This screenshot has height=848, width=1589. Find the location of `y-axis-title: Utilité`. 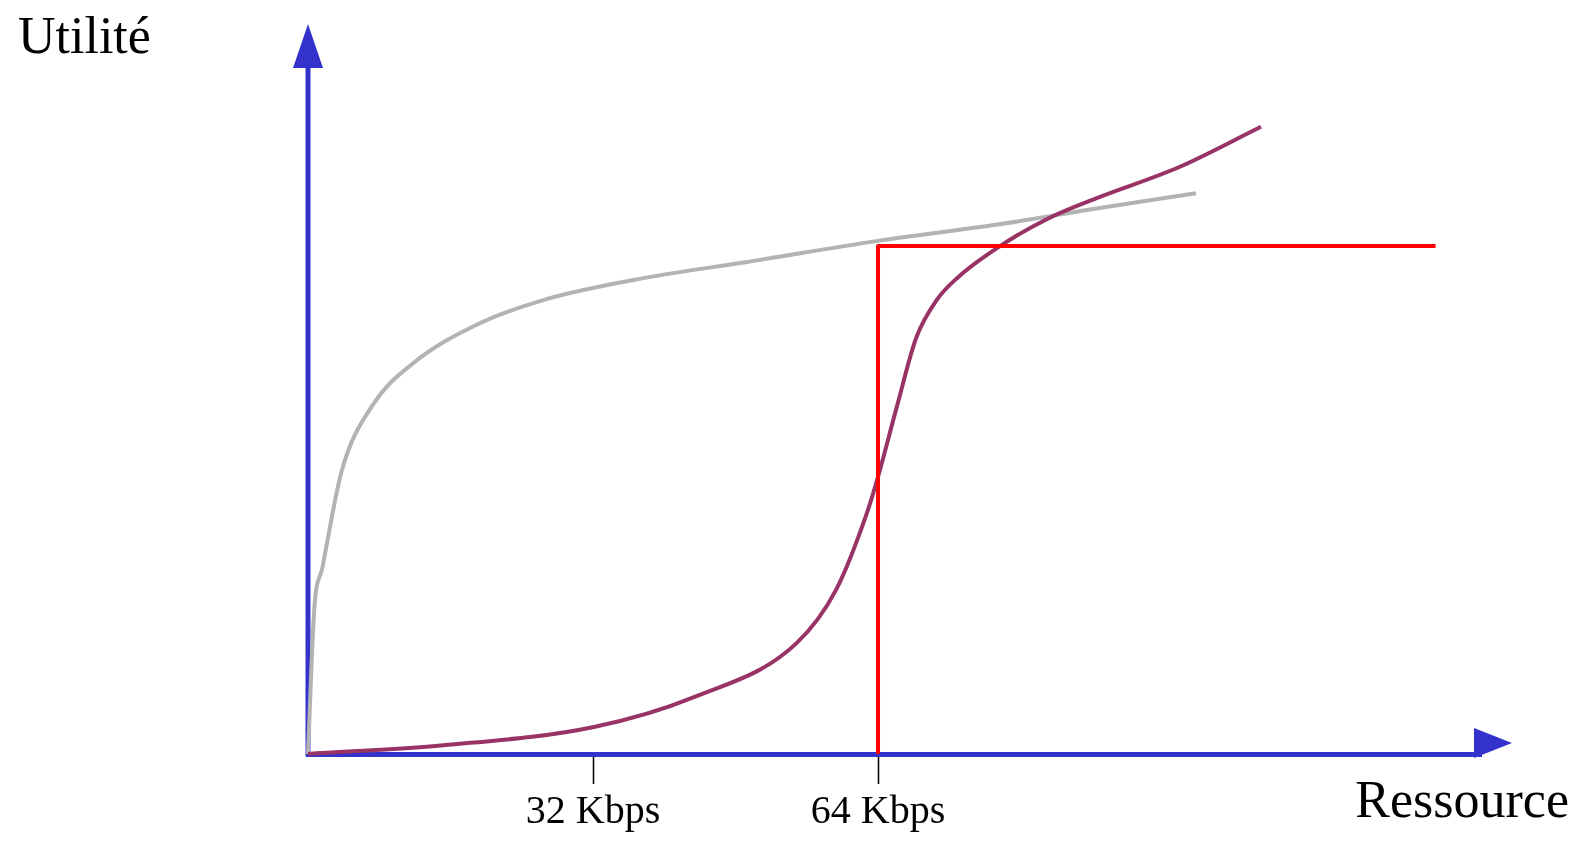

y-axis-title: Utilité is located at coordinates (84, 35).